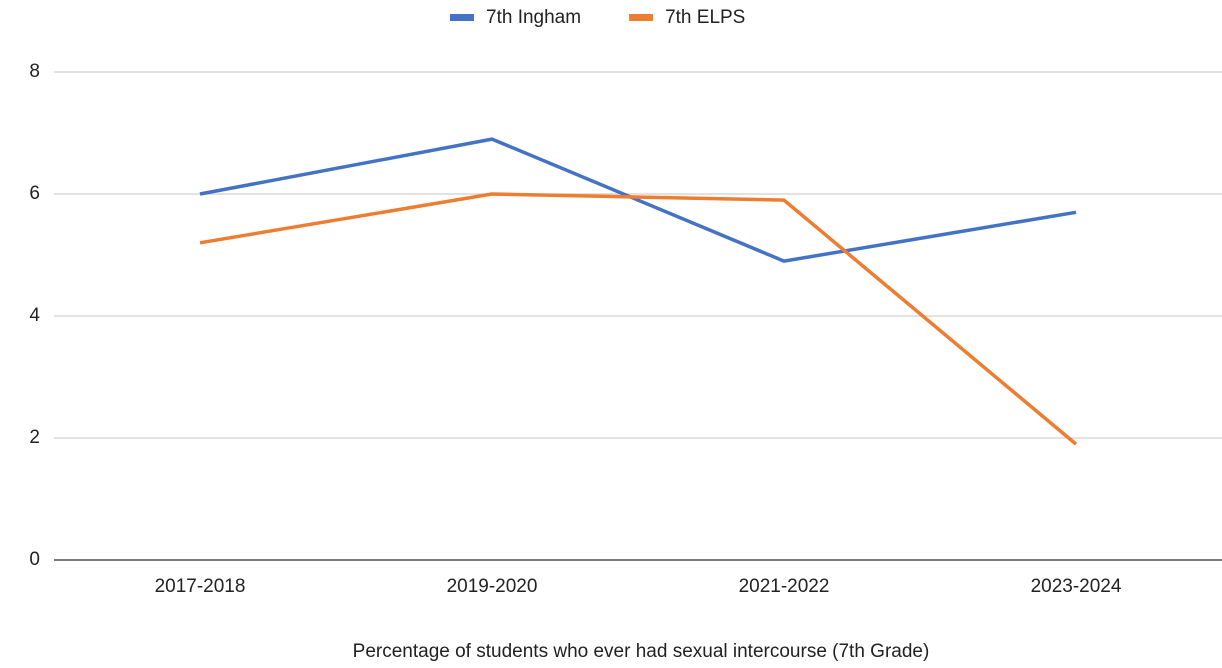  What do you see at coordinates (533, 17) in the screenshot?
I see `legend-label: 7th Ingham` at bounding box center [533, 17].